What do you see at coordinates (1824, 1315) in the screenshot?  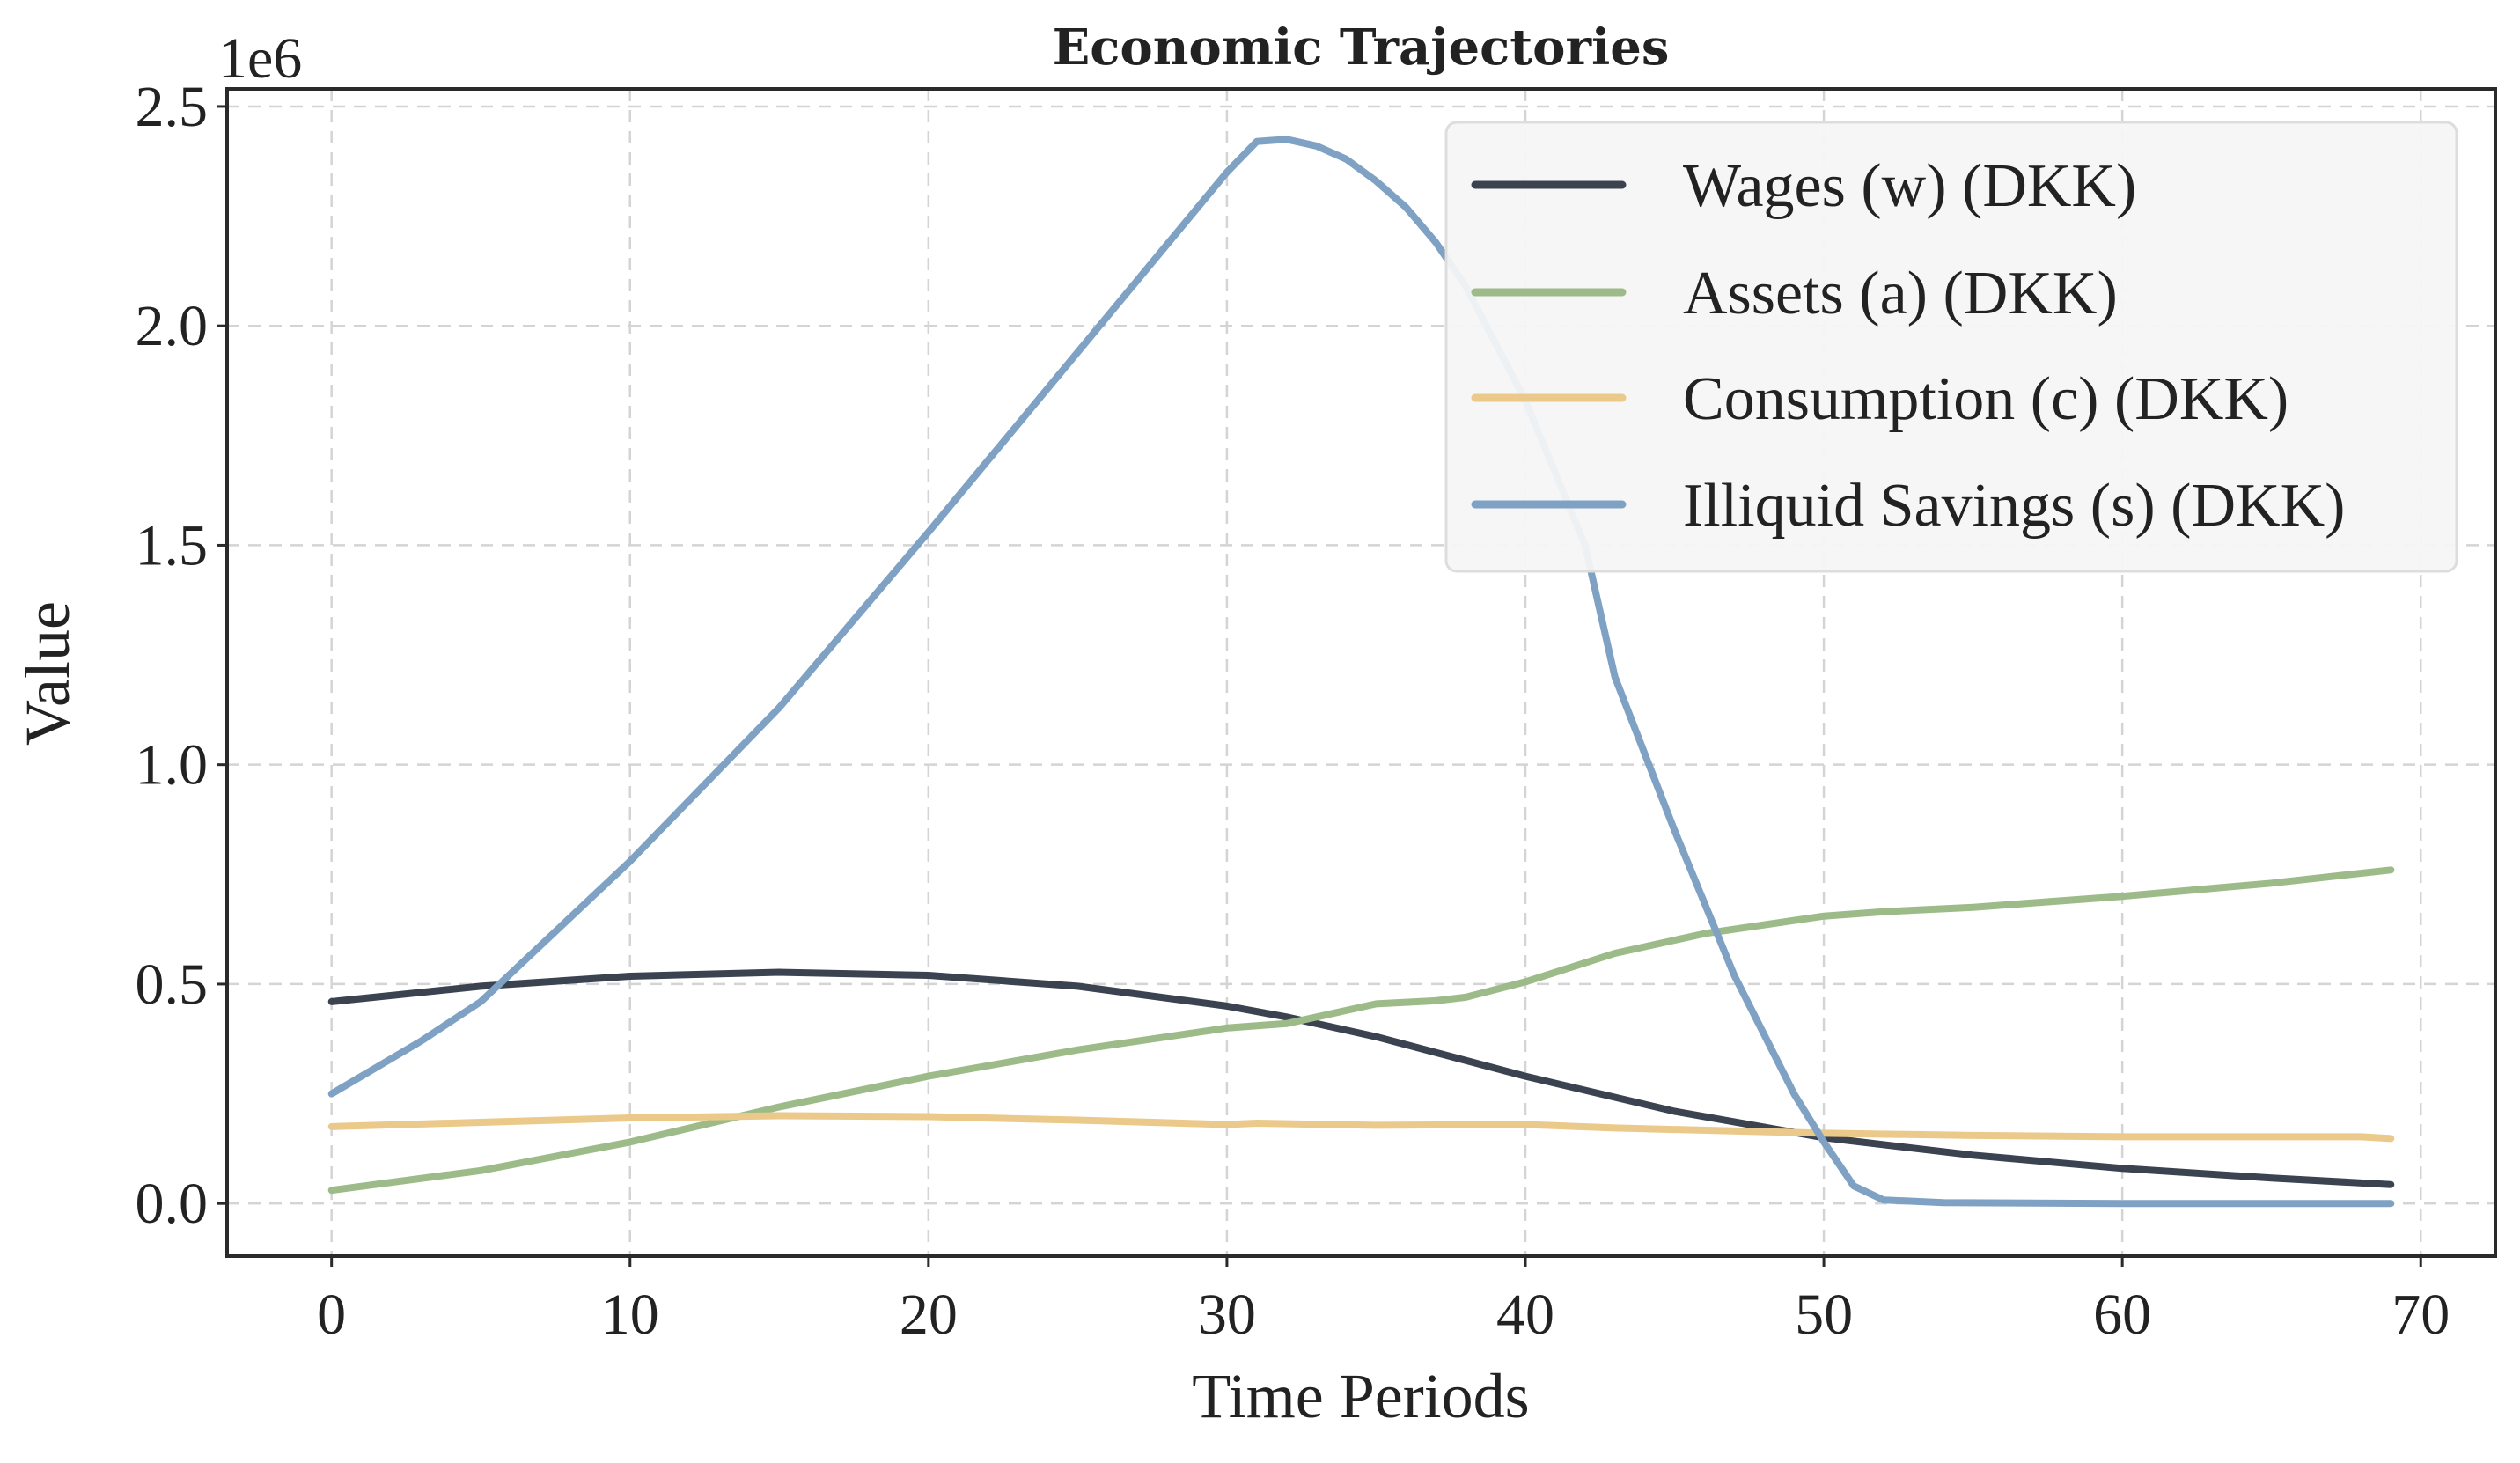 I see `x-tick-label: 50` at bounding box center [1824, 1315].